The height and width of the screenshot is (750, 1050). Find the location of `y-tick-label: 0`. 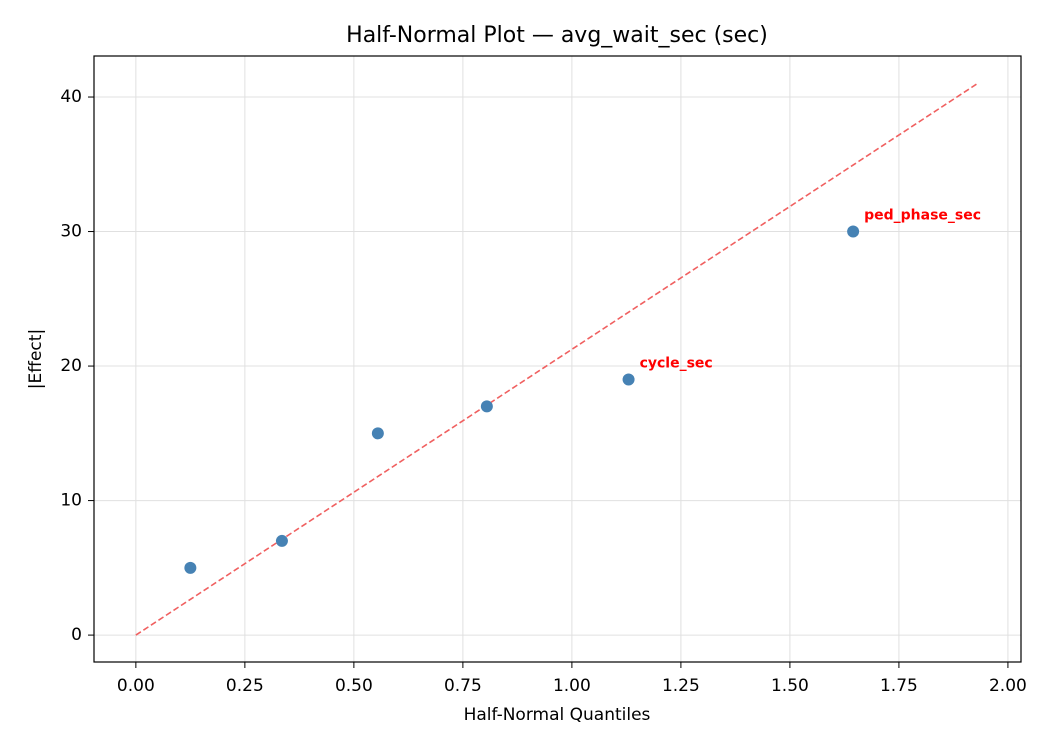

y-tick-label: 0 is located at coordinates (76, 635).